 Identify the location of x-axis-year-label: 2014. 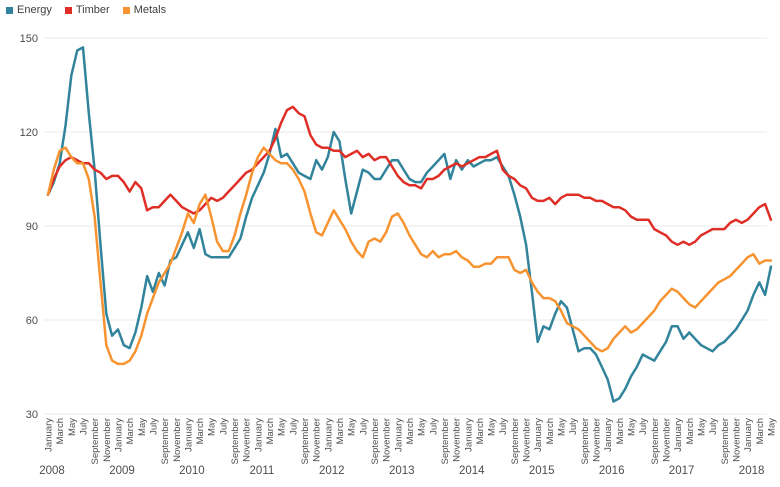
(472, 471).